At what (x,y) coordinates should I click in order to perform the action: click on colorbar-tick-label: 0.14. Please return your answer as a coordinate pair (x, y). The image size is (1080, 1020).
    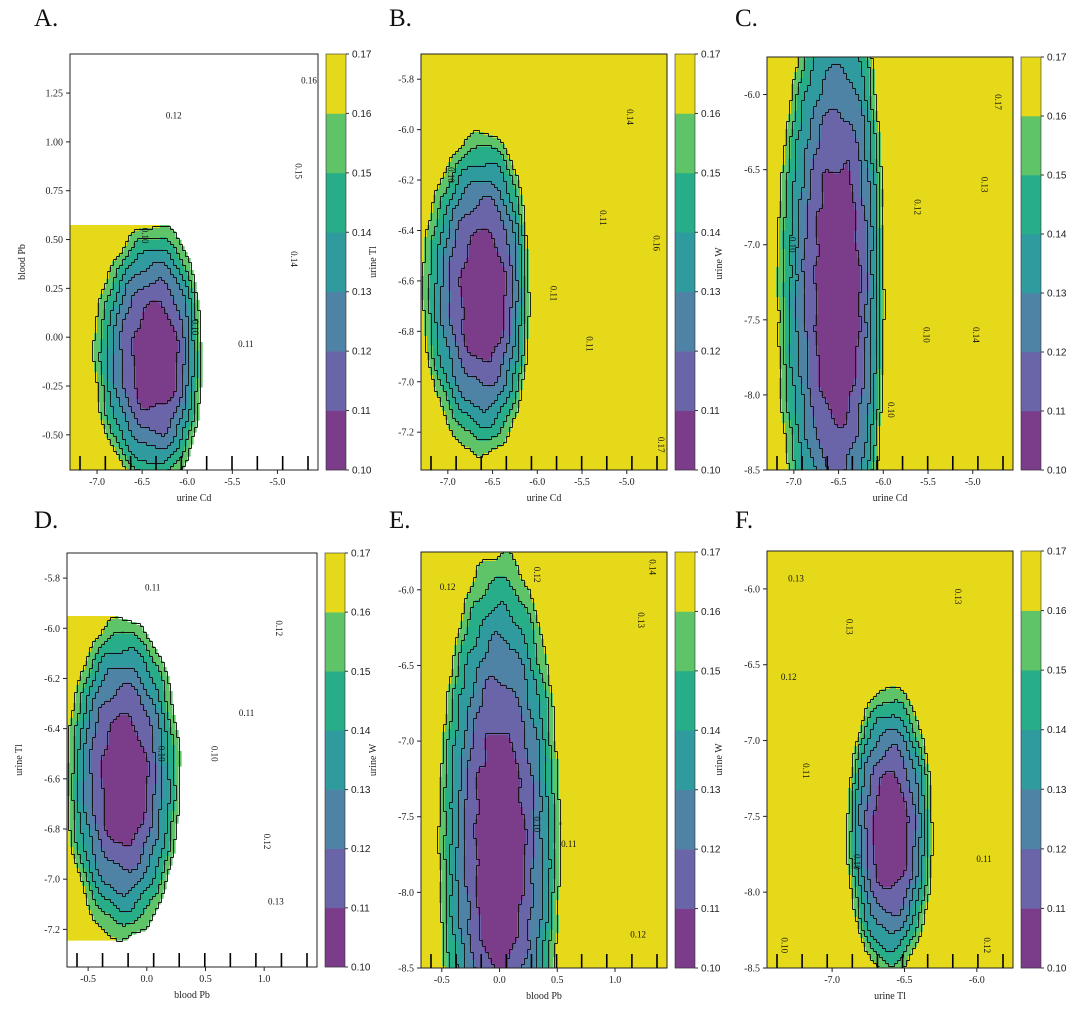
    Looking at the image, I should click on (362, 233).